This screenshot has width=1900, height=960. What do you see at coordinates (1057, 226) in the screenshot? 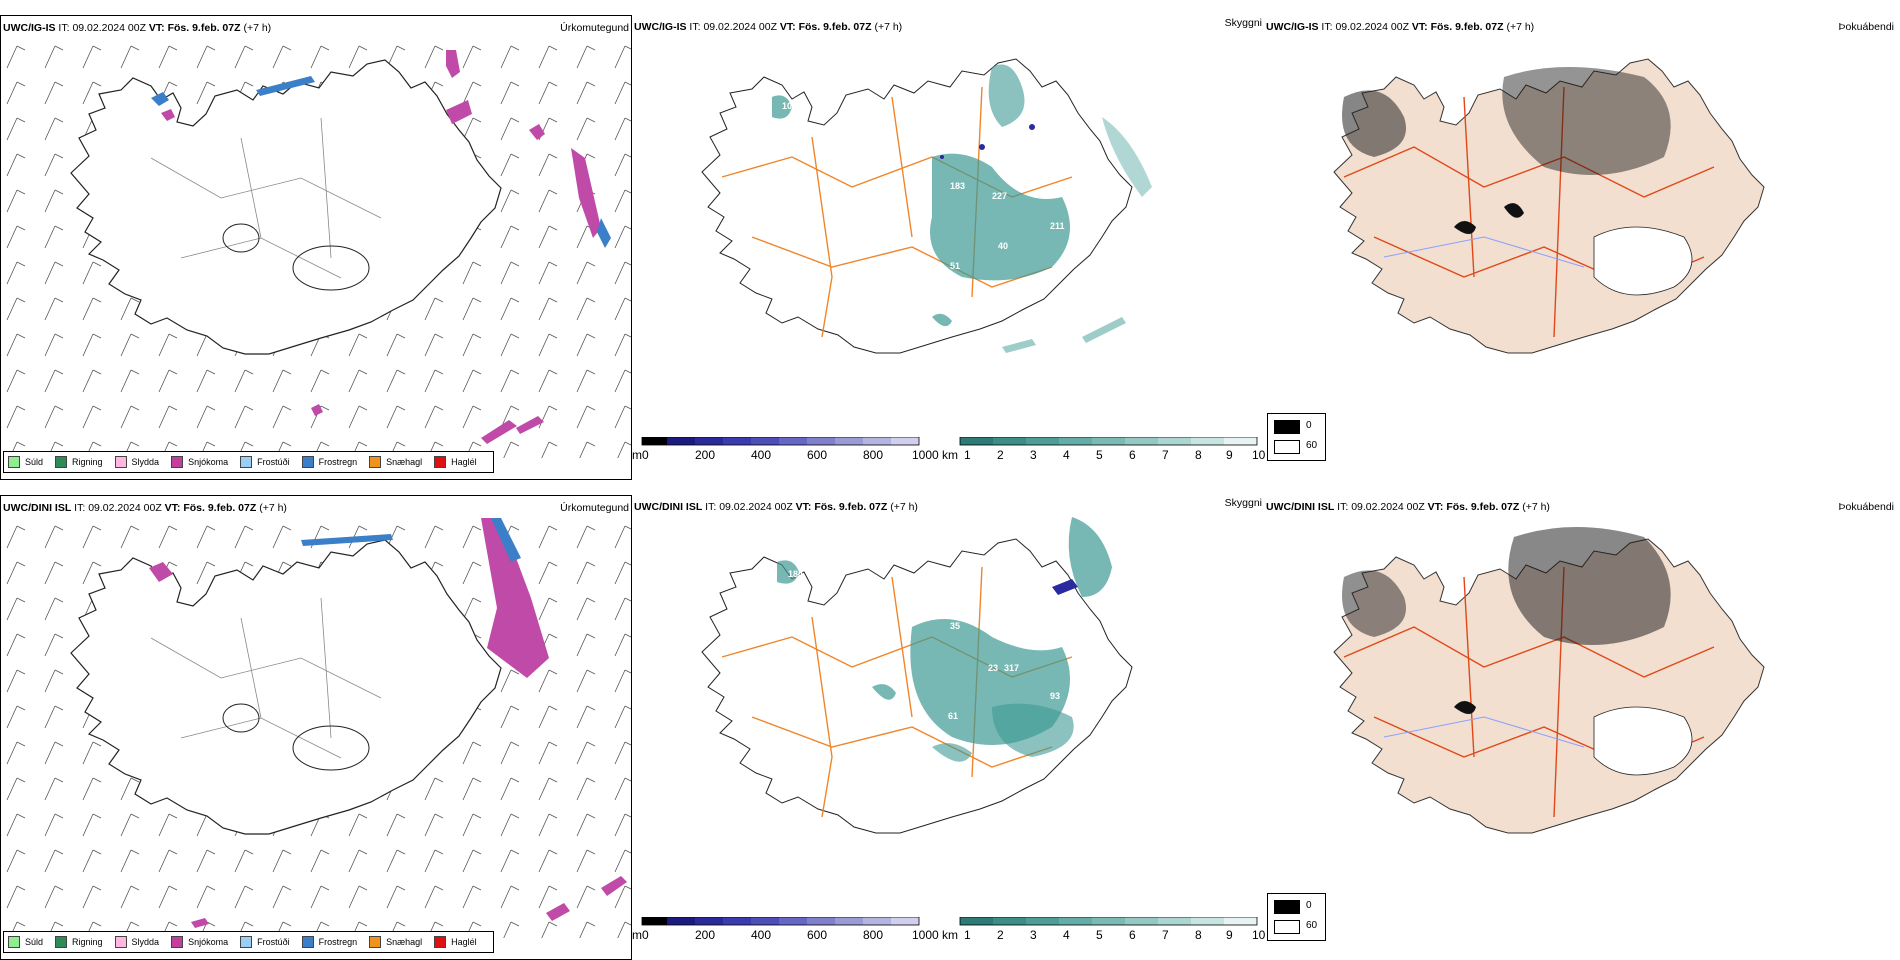
I see `cloud-base-label: 211` at bounding box center [1057, 226].